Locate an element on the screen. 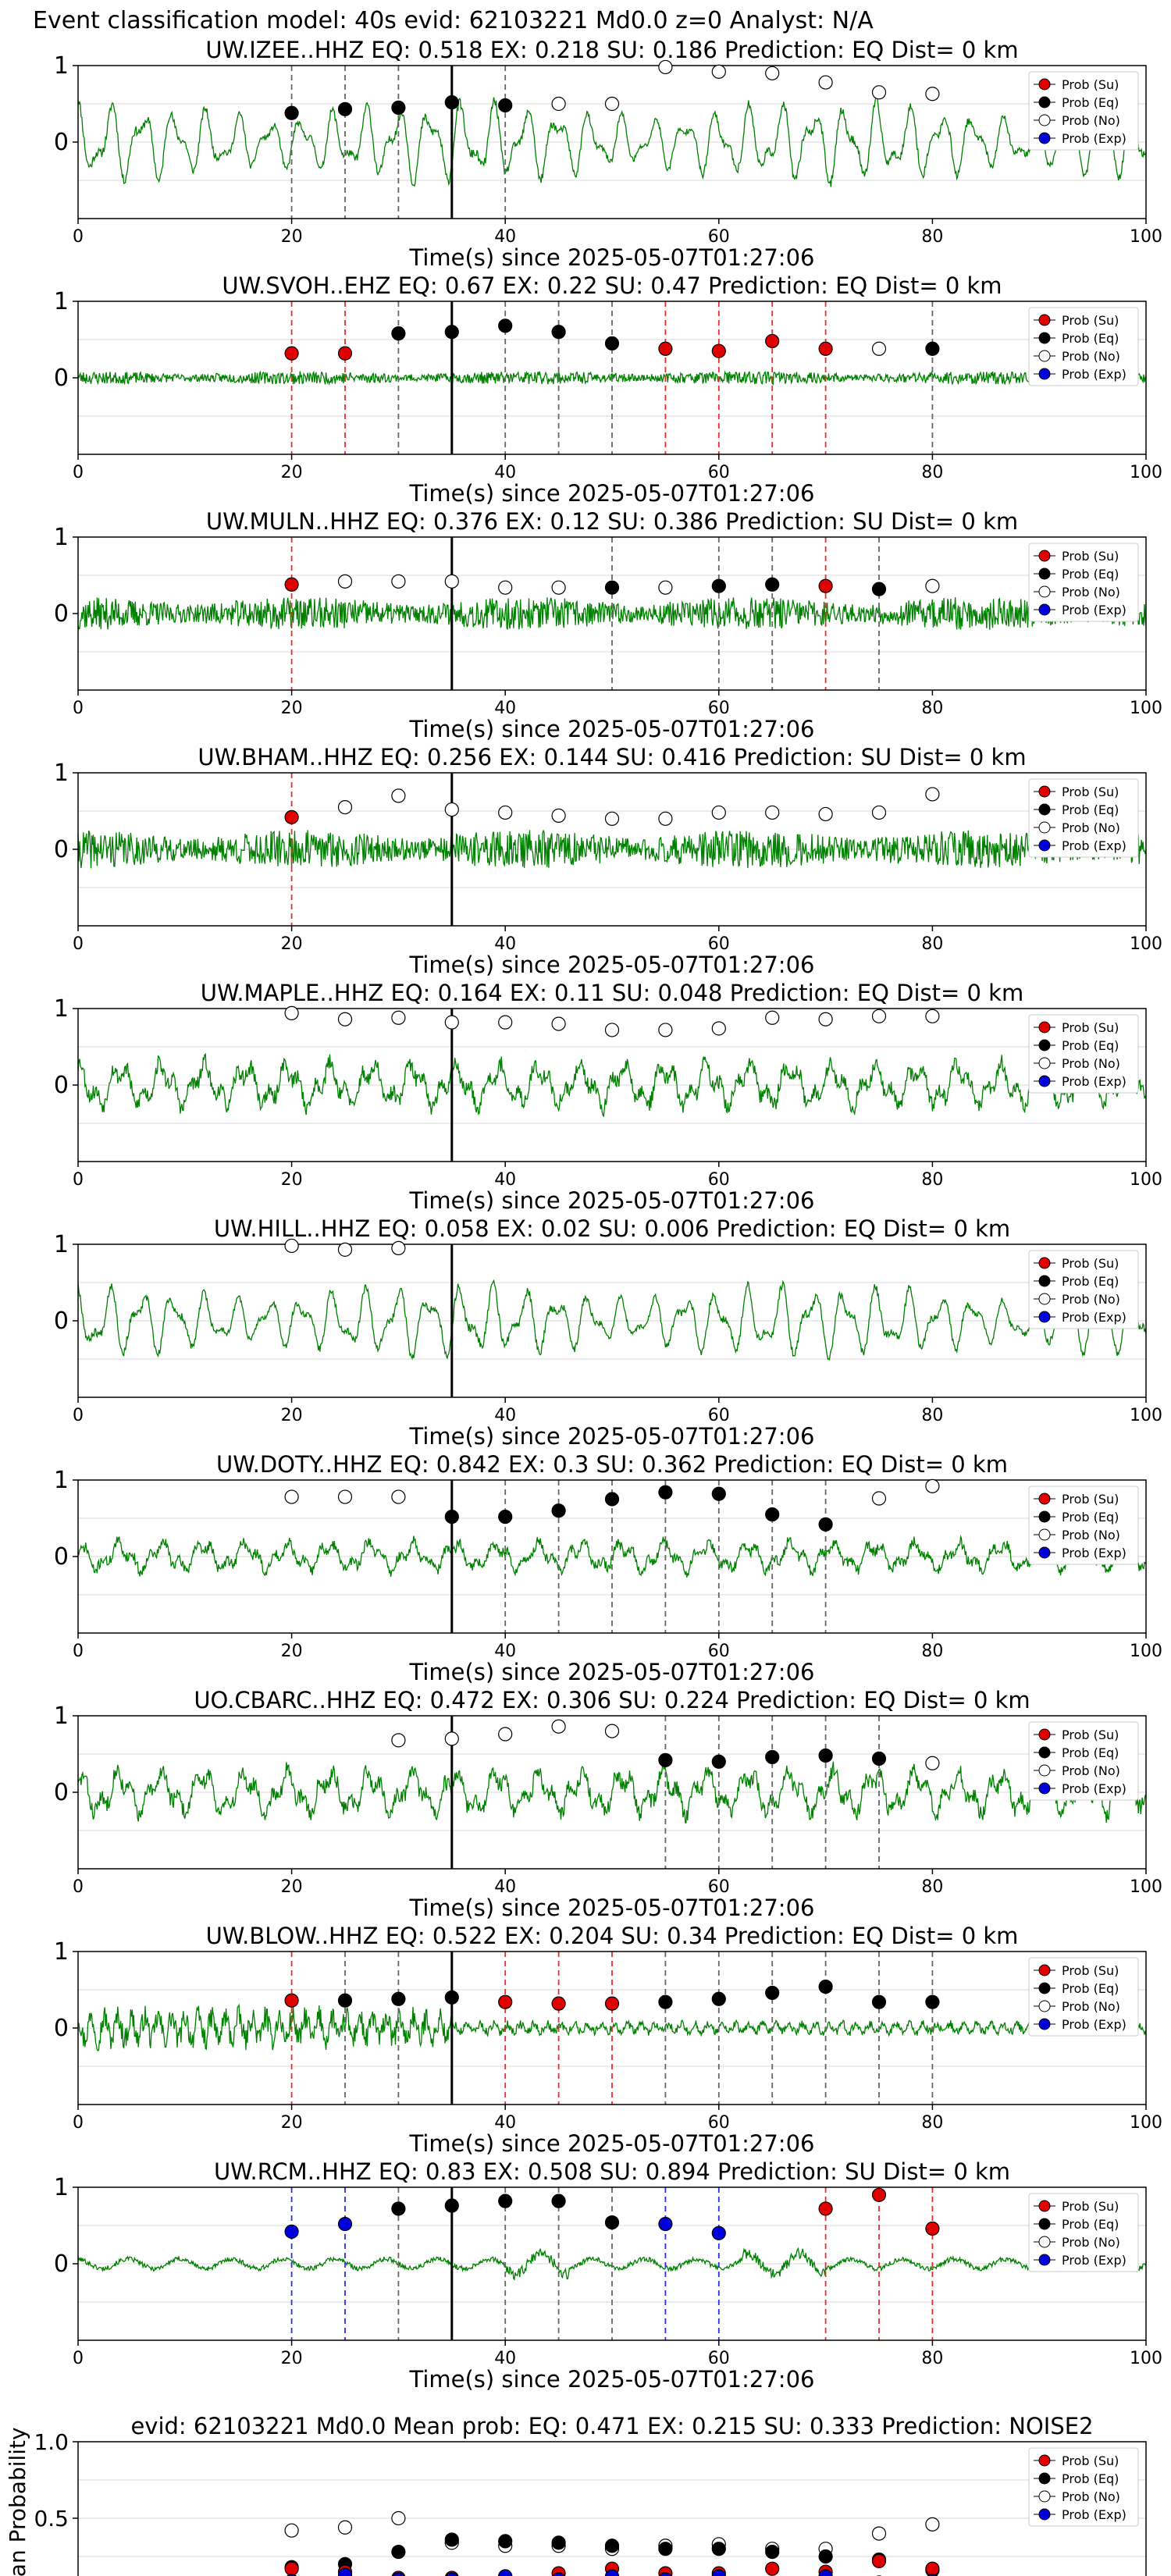  xtick-label-8-4: 80 is located at coordinates (932, 2123).